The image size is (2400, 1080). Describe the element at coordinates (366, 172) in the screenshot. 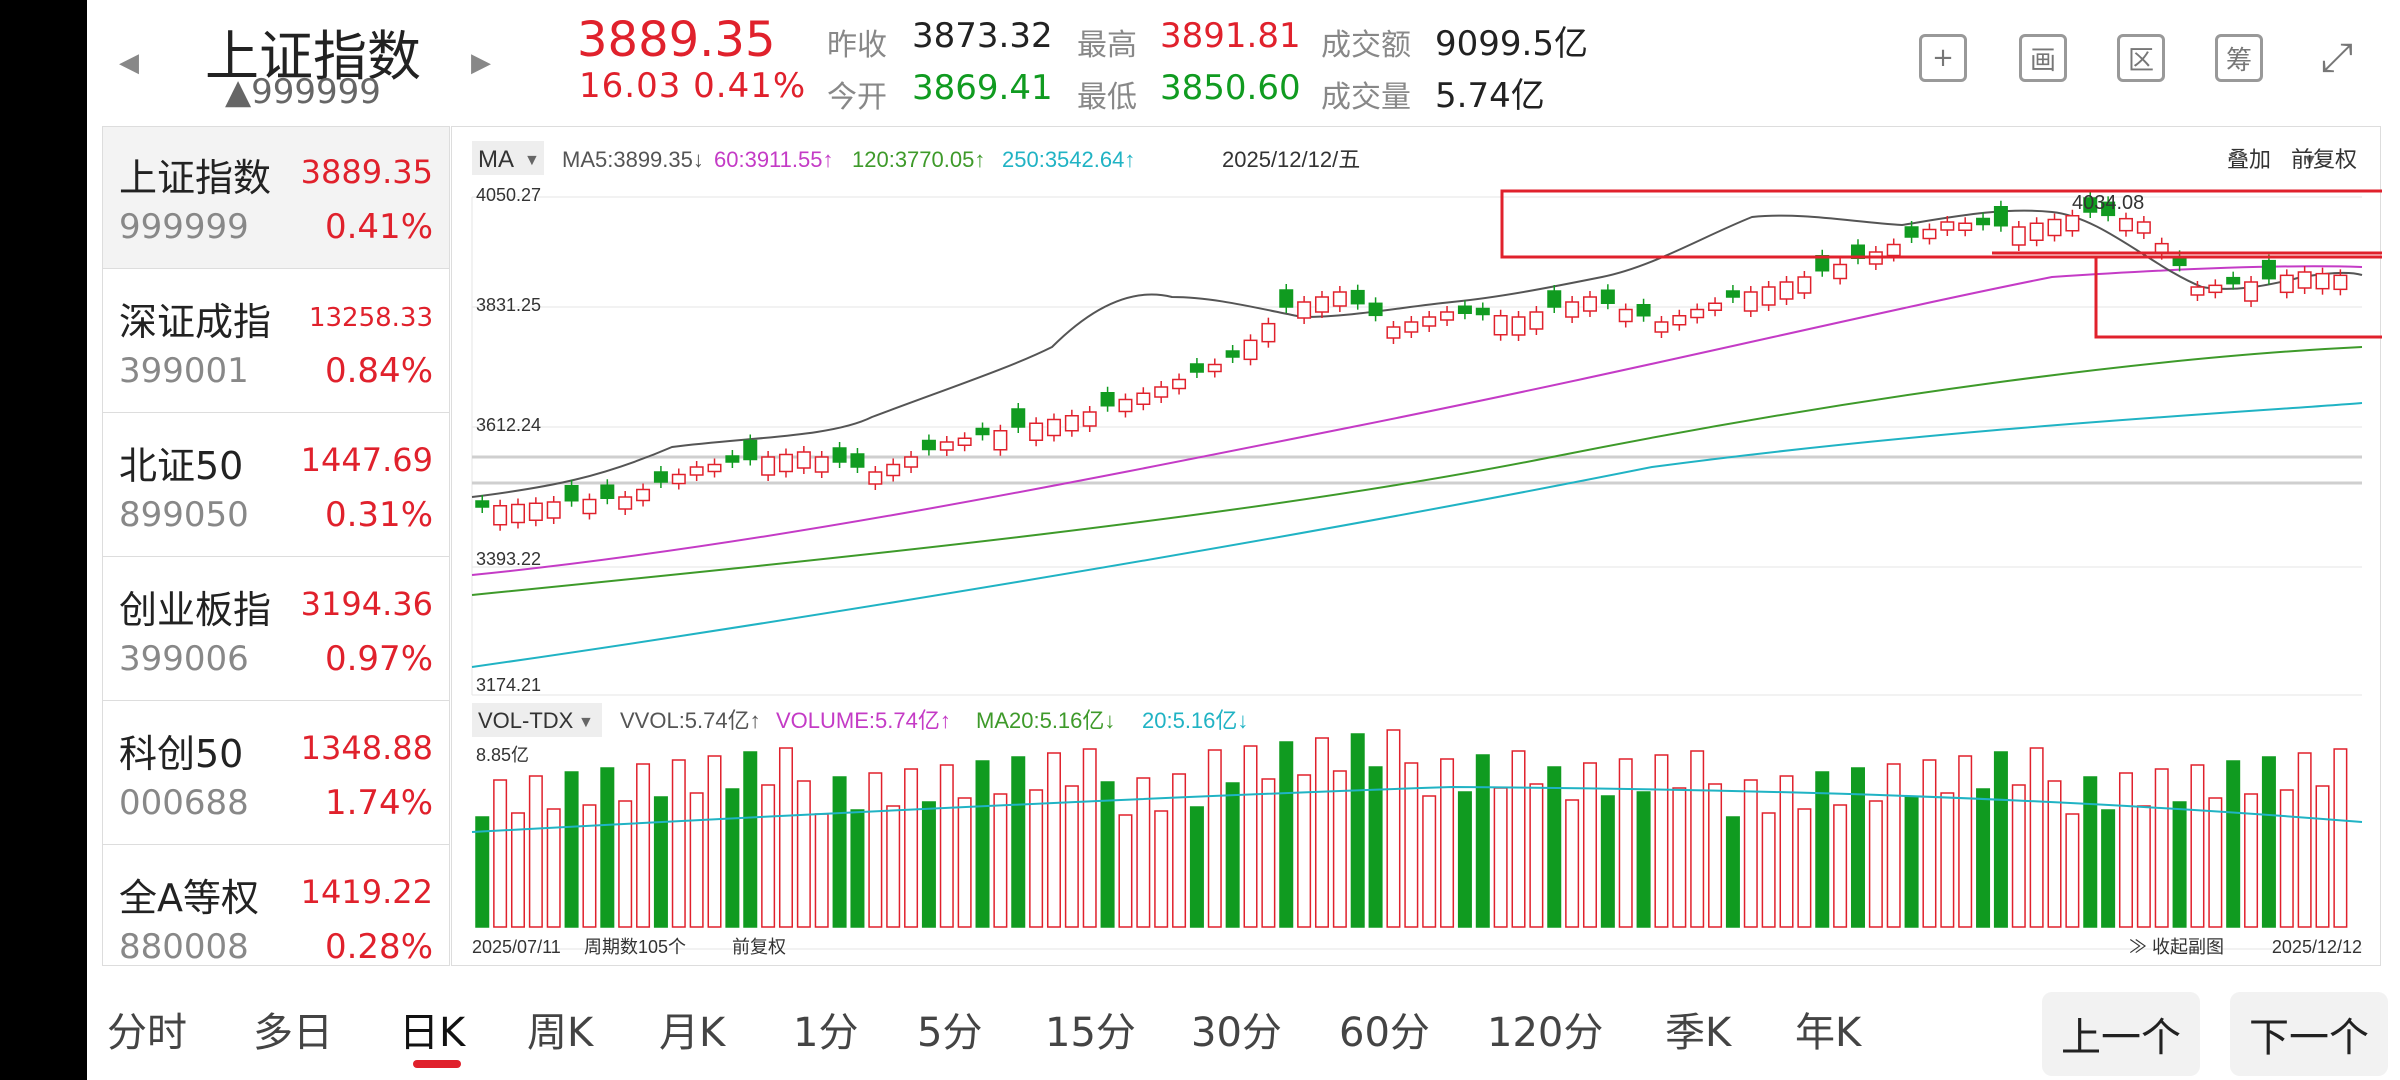

I see `index-list-price: 3889.35` at that location.